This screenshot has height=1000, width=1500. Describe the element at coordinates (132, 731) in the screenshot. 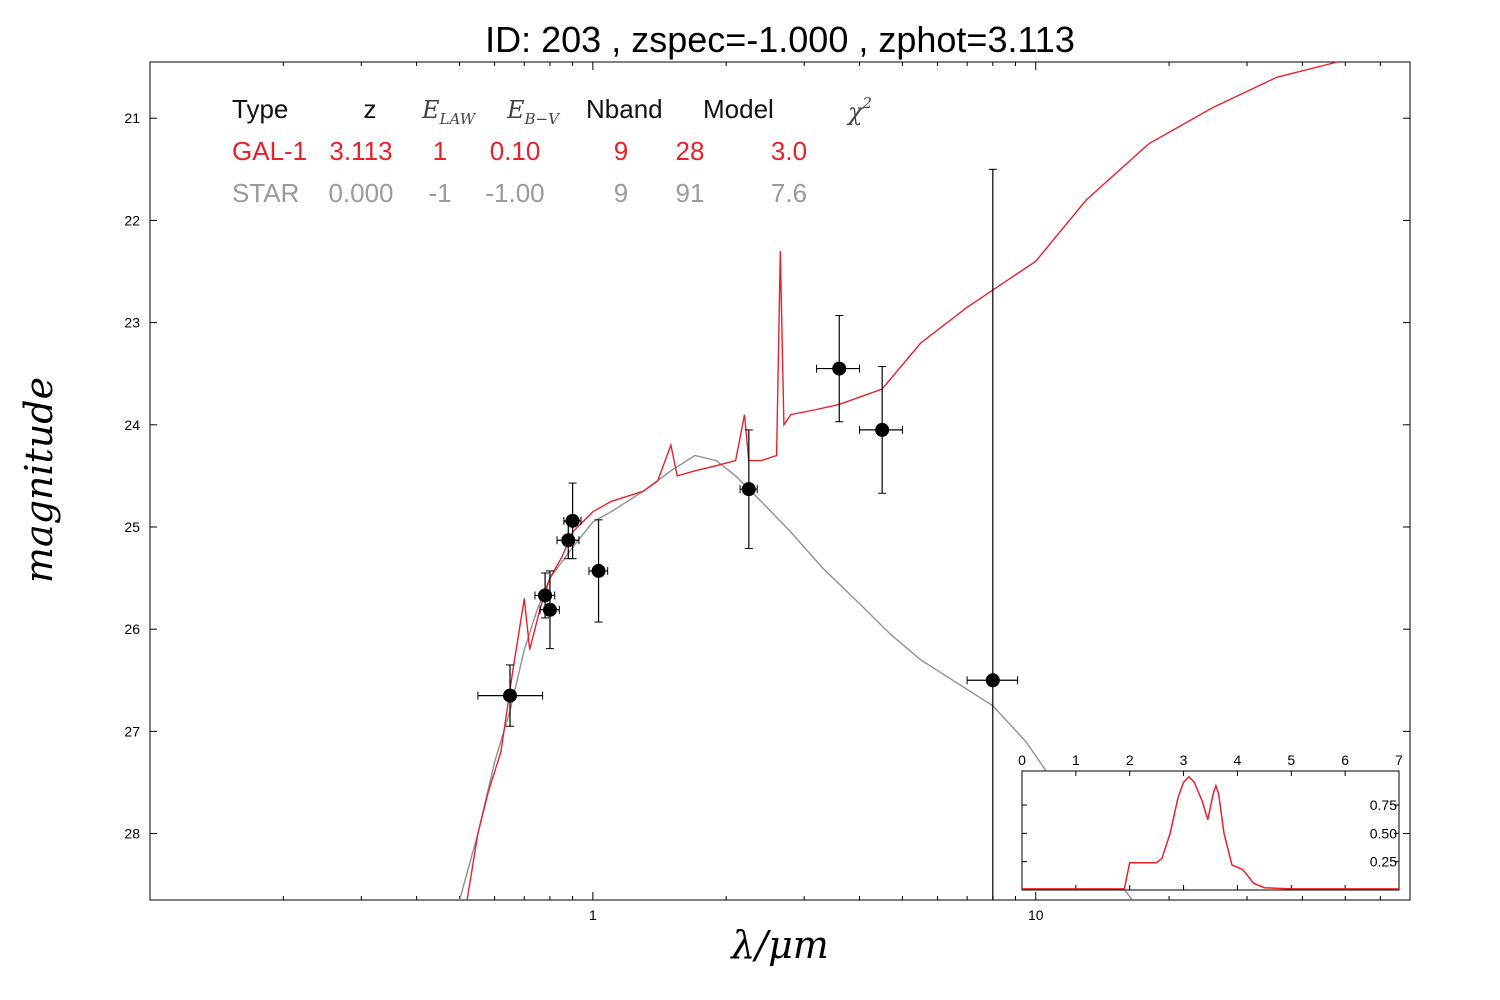

I see `y-tick-label: 27` at that location.